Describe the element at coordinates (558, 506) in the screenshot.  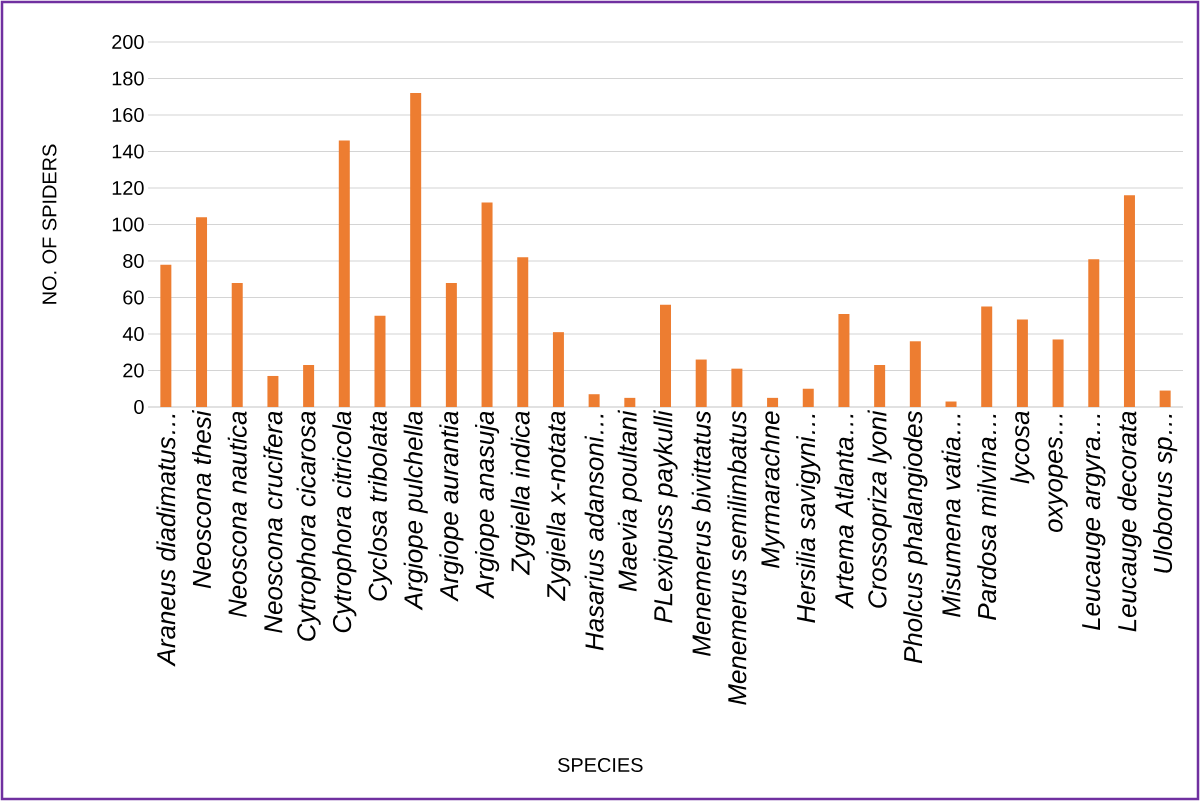
I see `x-tick-label: Zygiella x-notata` at that location.